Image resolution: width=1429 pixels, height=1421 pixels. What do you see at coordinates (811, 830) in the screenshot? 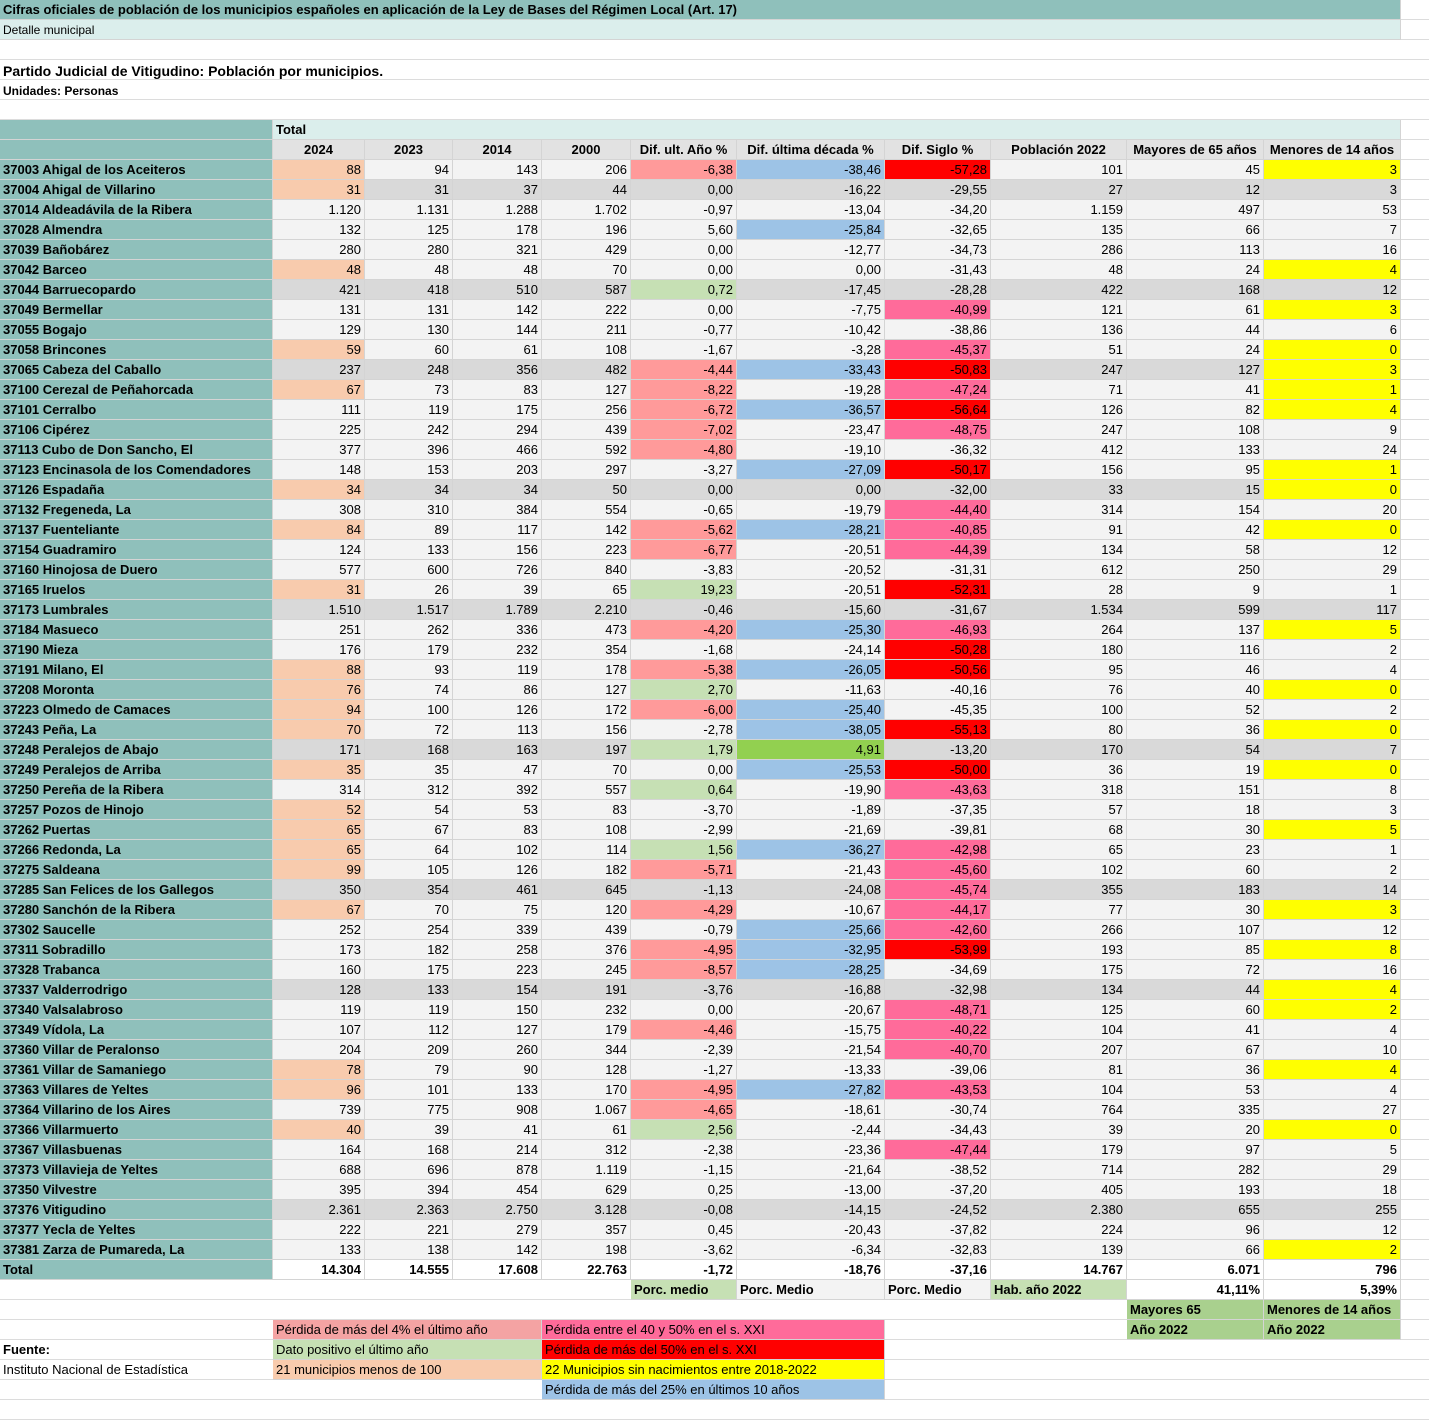
I see `value-cell: -21,69` at bounding box center [811, 830].